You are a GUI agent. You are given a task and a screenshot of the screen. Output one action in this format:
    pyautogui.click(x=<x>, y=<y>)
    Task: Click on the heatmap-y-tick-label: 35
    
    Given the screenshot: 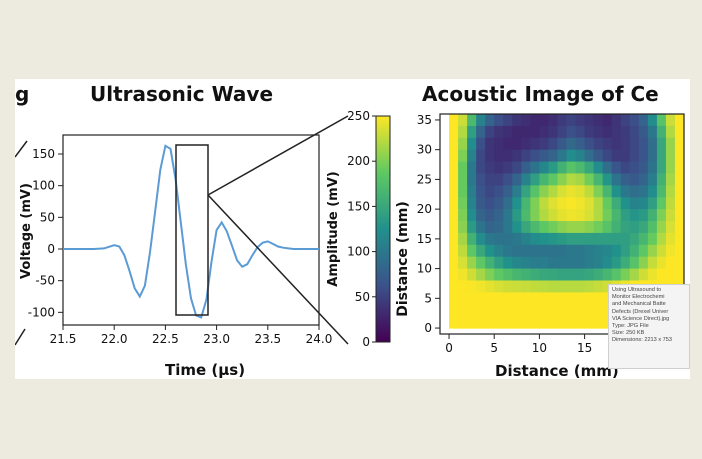 What is the action you would take?
    pyautogui.click(x=424, y=120)
    